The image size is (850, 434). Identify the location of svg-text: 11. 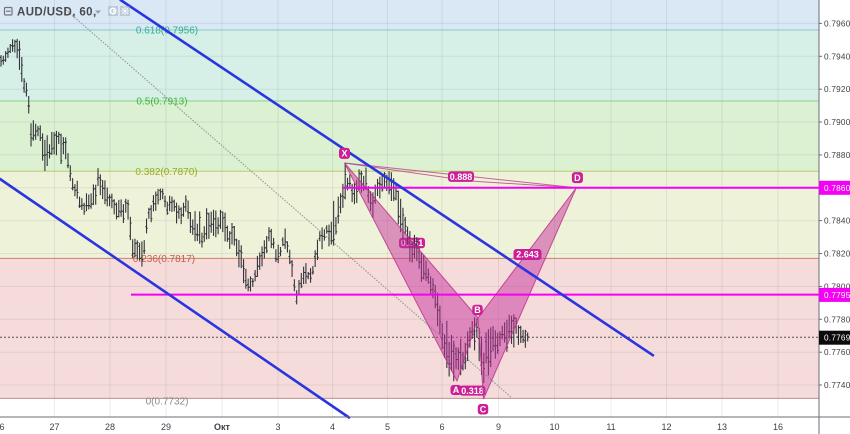
(610, 427).